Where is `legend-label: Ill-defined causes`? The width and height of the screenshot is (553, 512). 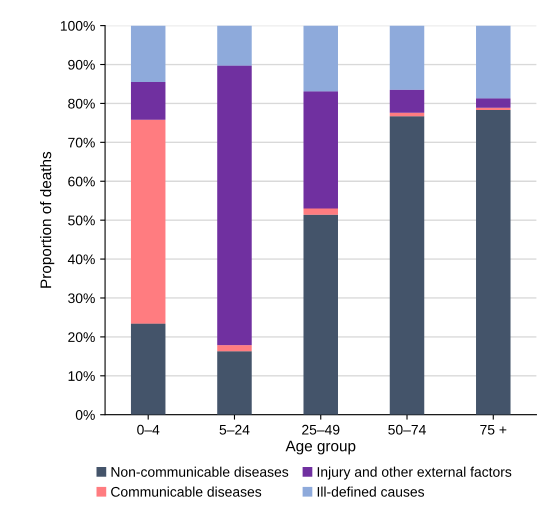 legend-label: Ill-defined causes is located at coordinates (371, 491).